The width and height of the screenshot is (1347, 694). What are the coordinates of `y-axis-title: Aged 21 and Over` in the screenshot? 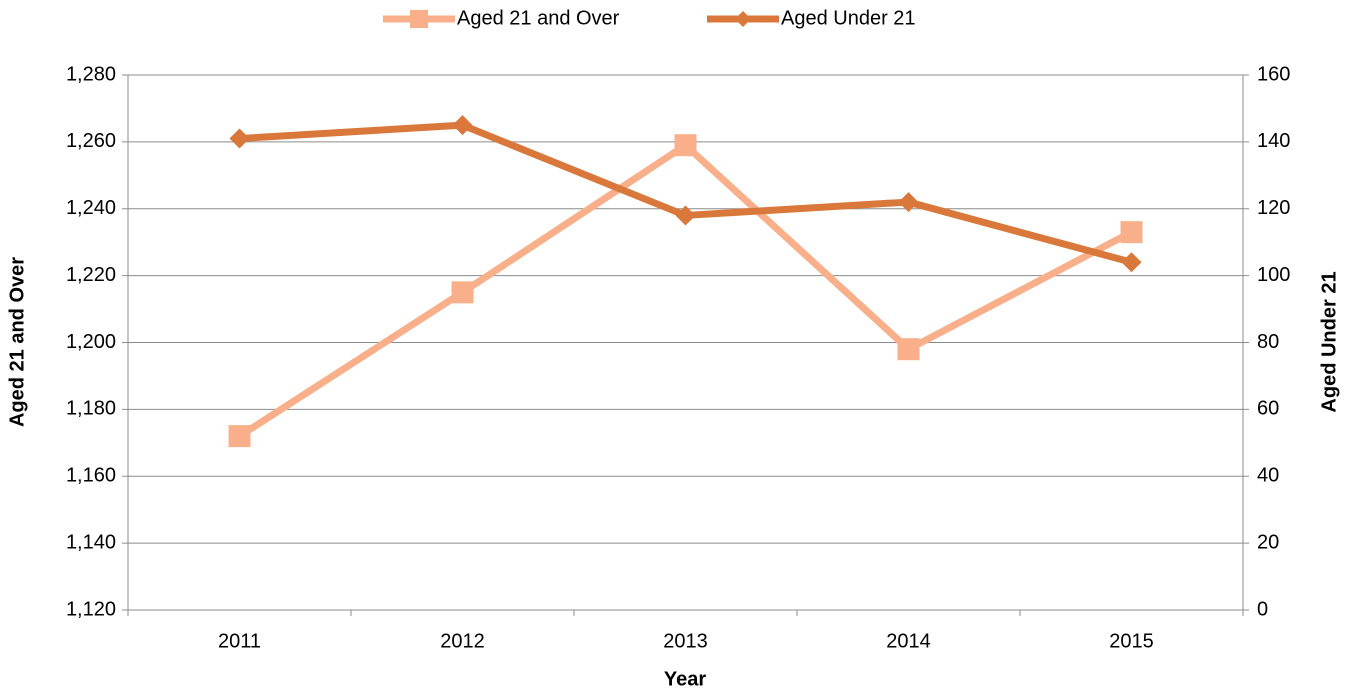 It's located at (17, 342).